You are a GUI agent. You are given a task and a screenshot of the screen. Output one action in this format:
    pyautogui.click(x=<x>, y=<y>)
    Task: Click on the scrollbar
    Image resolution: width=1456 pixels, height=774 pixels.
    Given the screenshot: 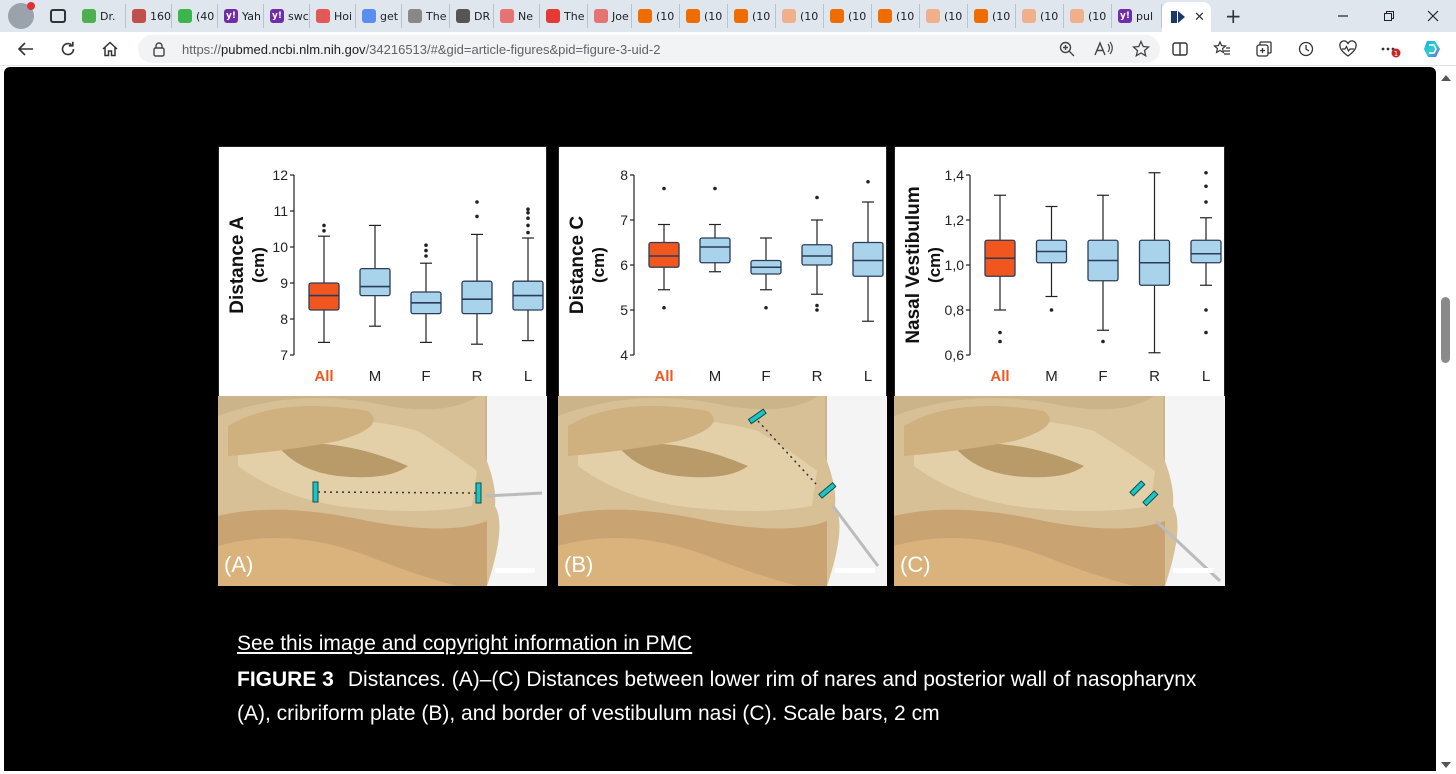 What is the action you would take?
    pyautogui.click(x=1446, y=420)
    